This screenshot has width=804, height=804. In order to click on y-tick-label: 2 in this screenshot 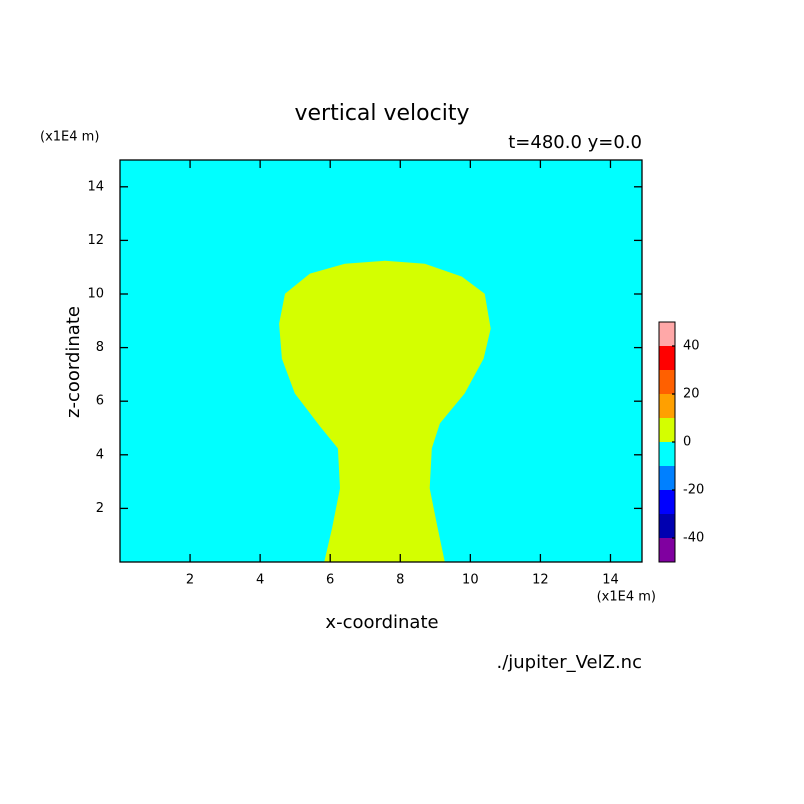, I will do `click(100, 508)`.